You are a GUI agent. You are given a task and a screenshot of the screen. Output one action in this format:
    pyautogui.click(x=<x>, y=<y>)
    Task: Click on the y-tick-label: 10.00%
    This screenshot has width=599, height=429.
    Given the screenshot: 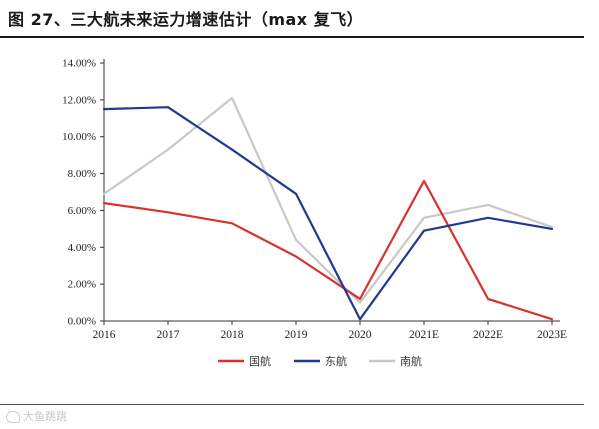 What is the action you would take?
    pyautogui.click(x=79, y=137)
    